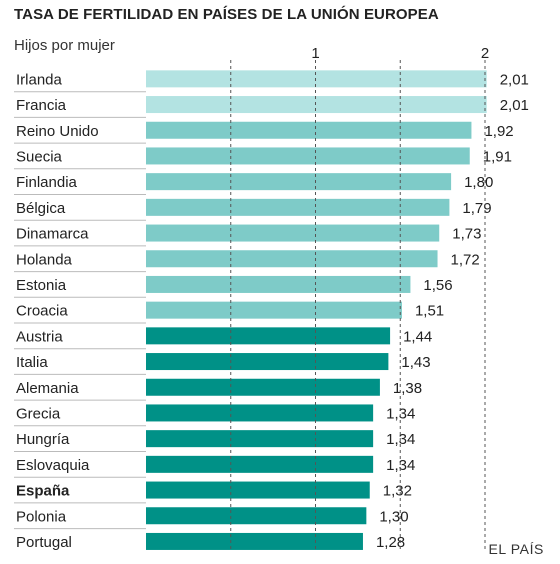 This screenshot has height=564, width=560. What do you see at coordinates (41, 208) in the screenshot?
I see `category-label: Bélgica` at bounding box center [41, 208].